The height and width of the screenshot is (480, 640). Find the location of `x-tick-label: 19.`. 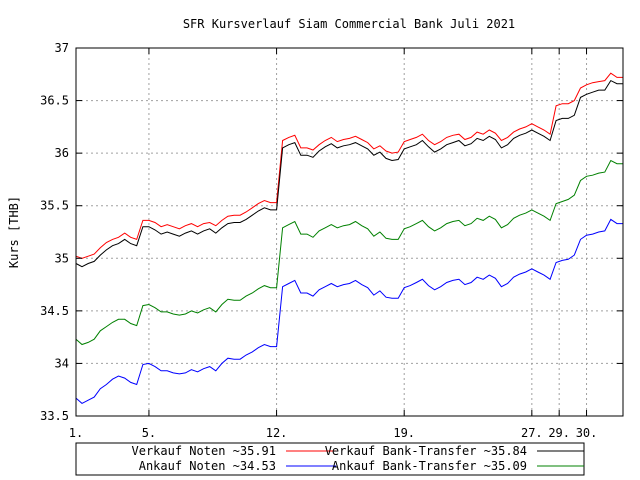

x-tick-label: 19. is located at coordinates (404, 433).